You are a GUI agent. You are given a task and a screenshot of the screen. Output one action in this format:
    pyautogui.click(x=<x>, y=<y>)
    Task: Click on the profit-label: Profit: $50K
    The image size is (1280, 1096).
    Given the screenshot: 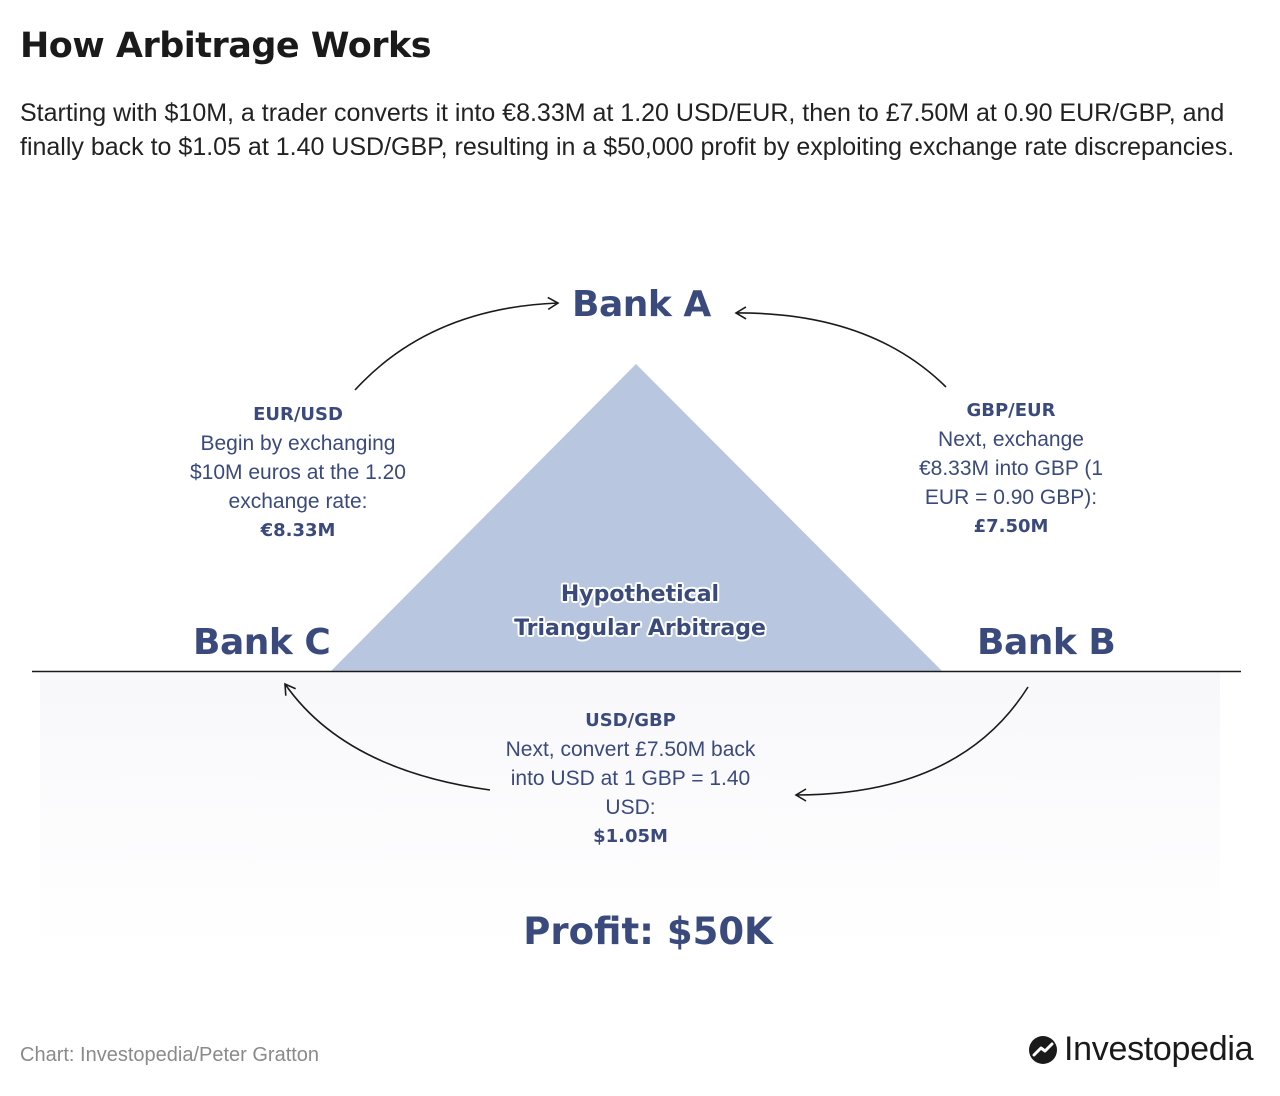 What is the action you would take?
    pyautogui.click(x=648, y=931)
    